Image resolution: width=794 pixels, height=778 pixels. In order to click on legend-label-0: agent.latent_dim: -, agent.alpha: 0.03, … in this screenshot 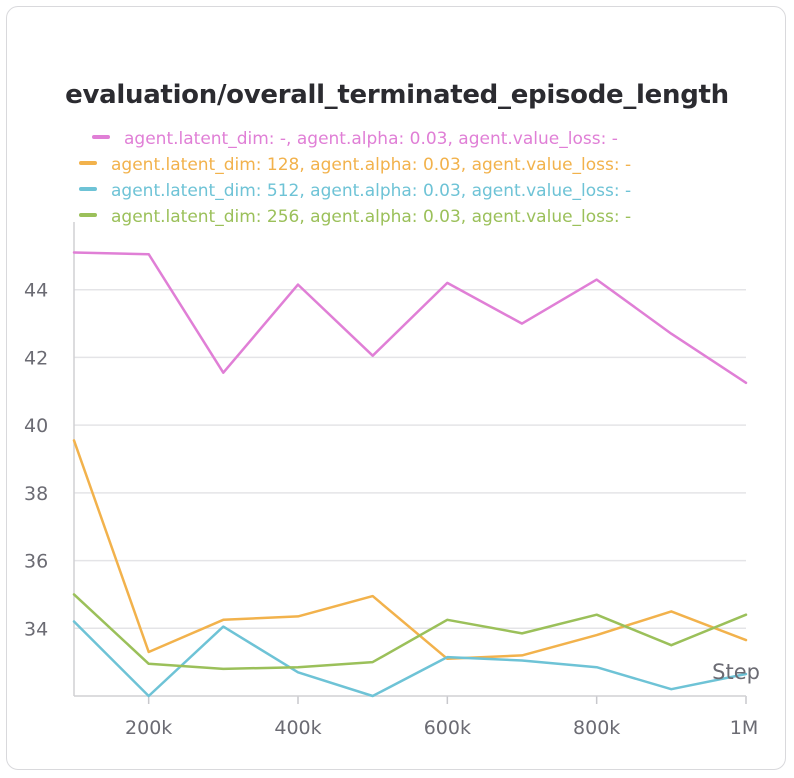, I will do `click(371, 139)`.